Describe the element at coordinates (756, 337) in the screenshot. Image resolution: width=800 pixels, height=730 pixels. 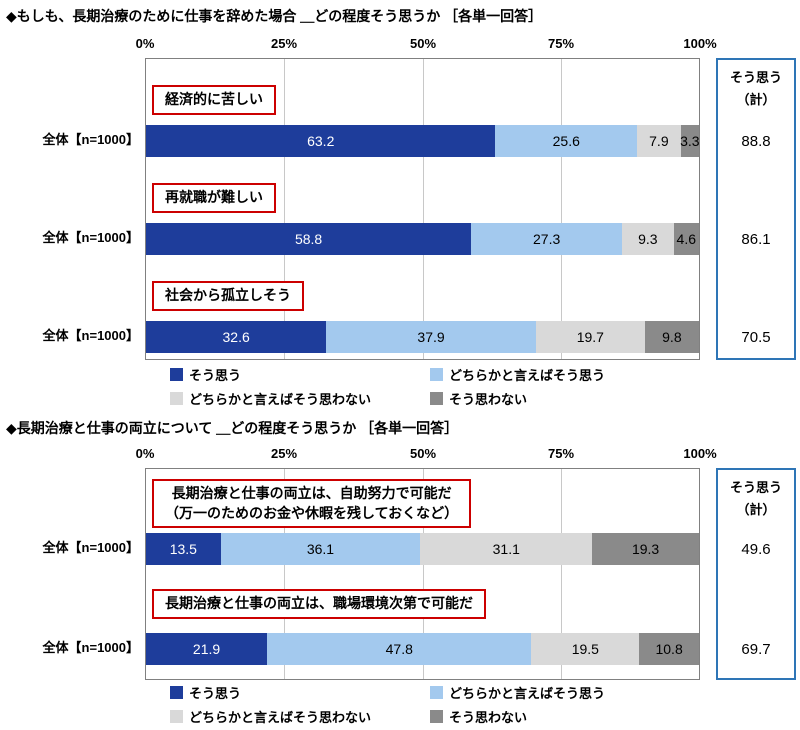
I see `summary-value: 70.5` at that location.